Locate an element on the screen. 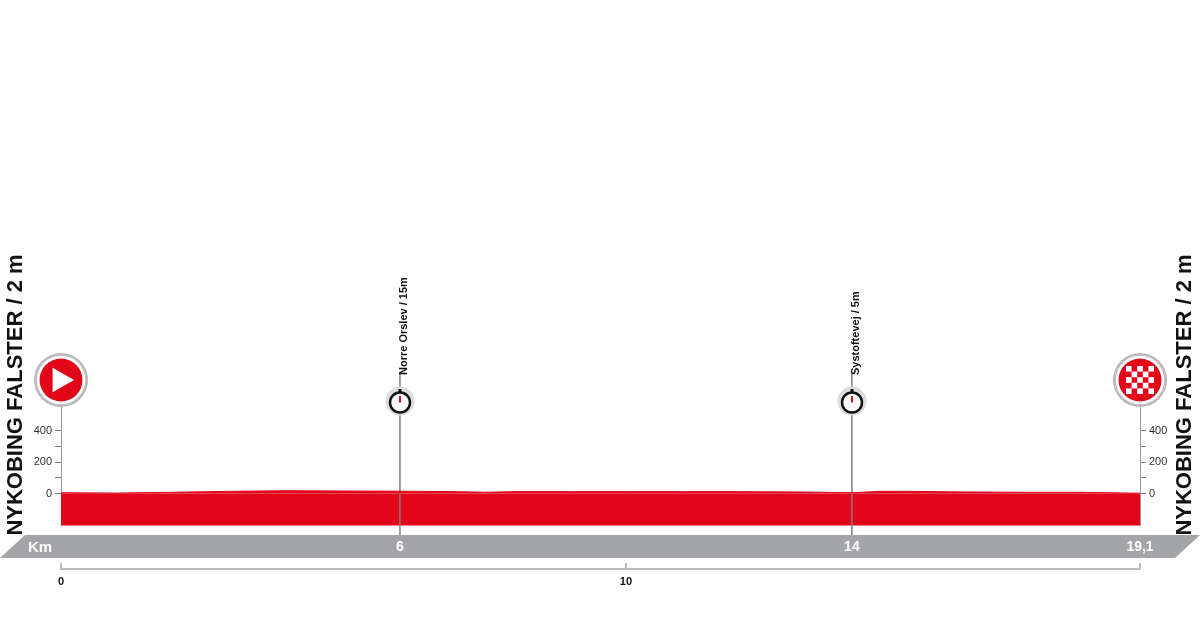 The image size is (1200, 620). x2-tick-label: 14 is located at coordinates (852, 546).